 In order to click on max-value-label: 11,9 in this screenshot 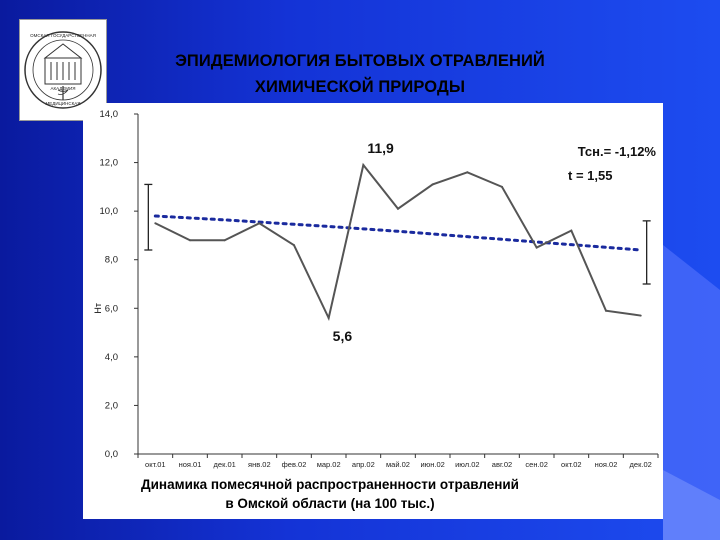, I will do `click(380, 148)`.